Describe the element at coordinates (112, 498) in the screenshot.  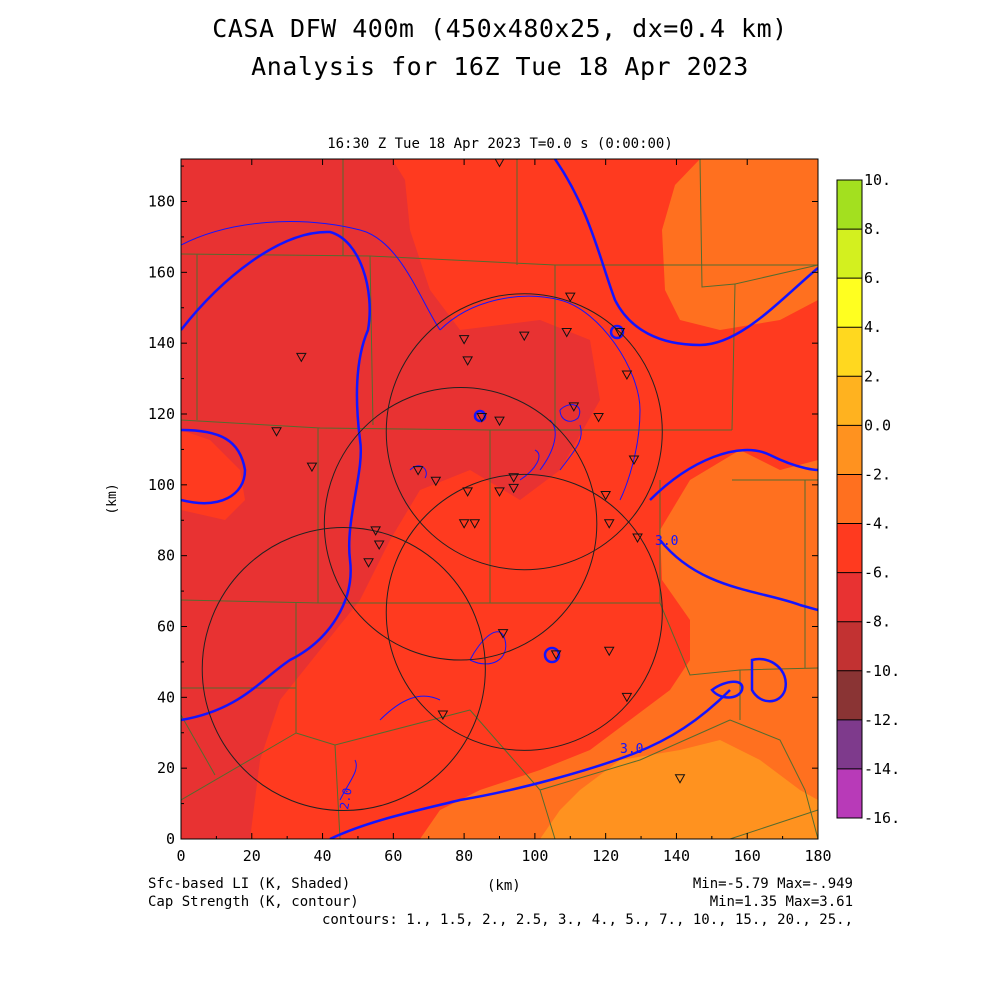
I see `y-axis-label: (km)` at that location.